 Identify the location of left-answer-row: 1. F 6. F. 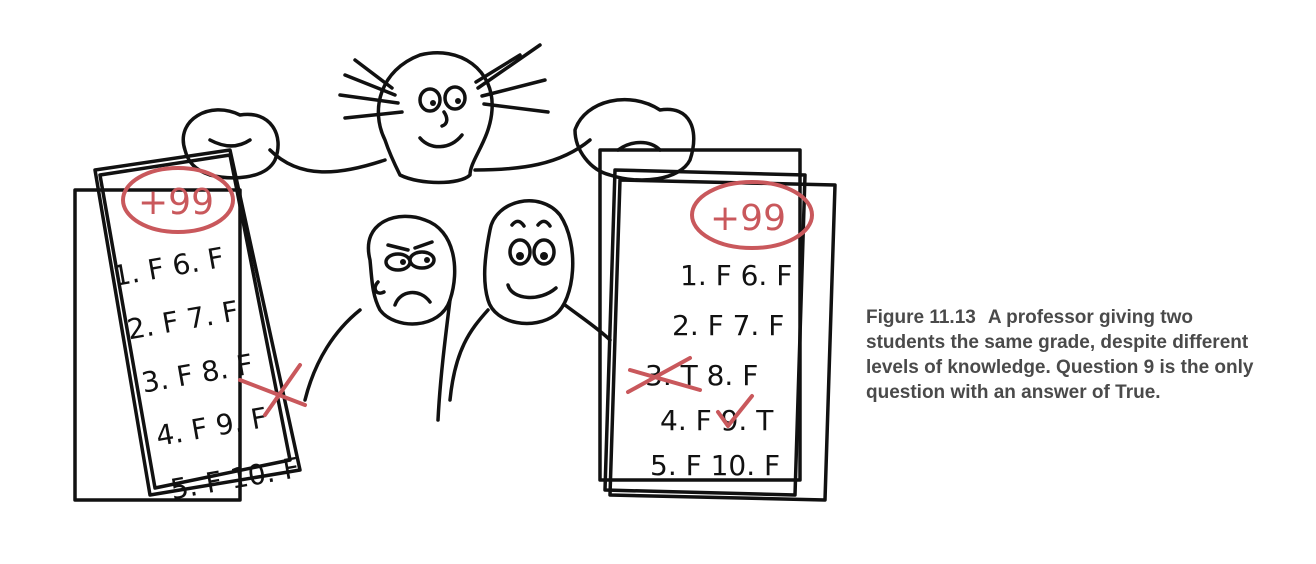
(168, 267).